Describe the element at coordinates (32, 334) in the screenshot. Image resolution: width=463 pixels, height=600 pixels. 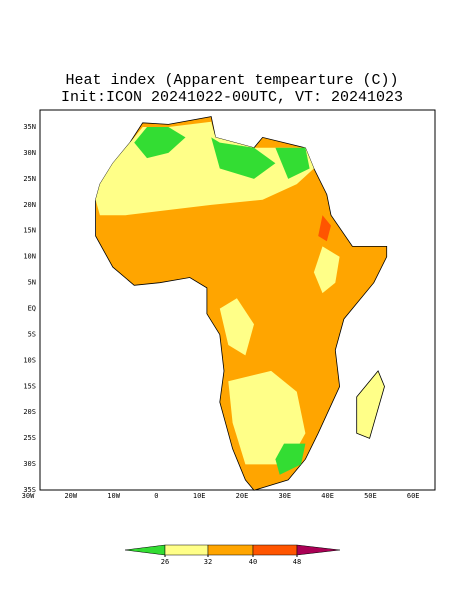
I see `lat-label: 5S` at that location.